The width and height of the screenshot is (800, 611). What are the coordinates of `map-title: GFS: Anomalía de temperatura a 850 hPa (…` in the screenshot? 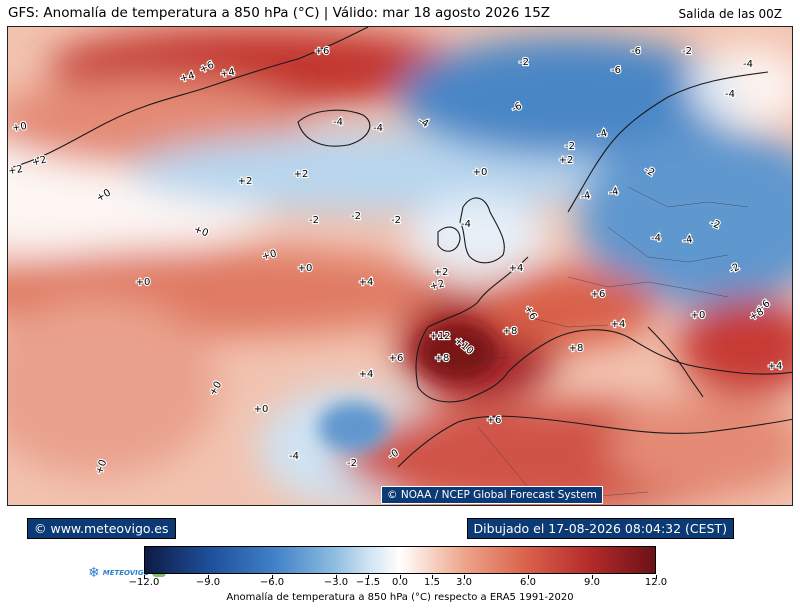 It's located at (279, 13).